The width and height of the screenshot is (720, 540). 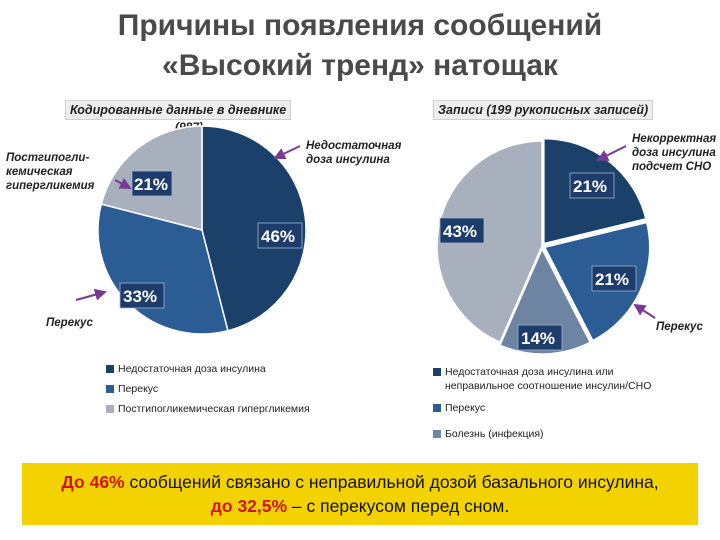 I want to click on legend-label: Недостаточная доза инсулина, so click(x=192, y=369).